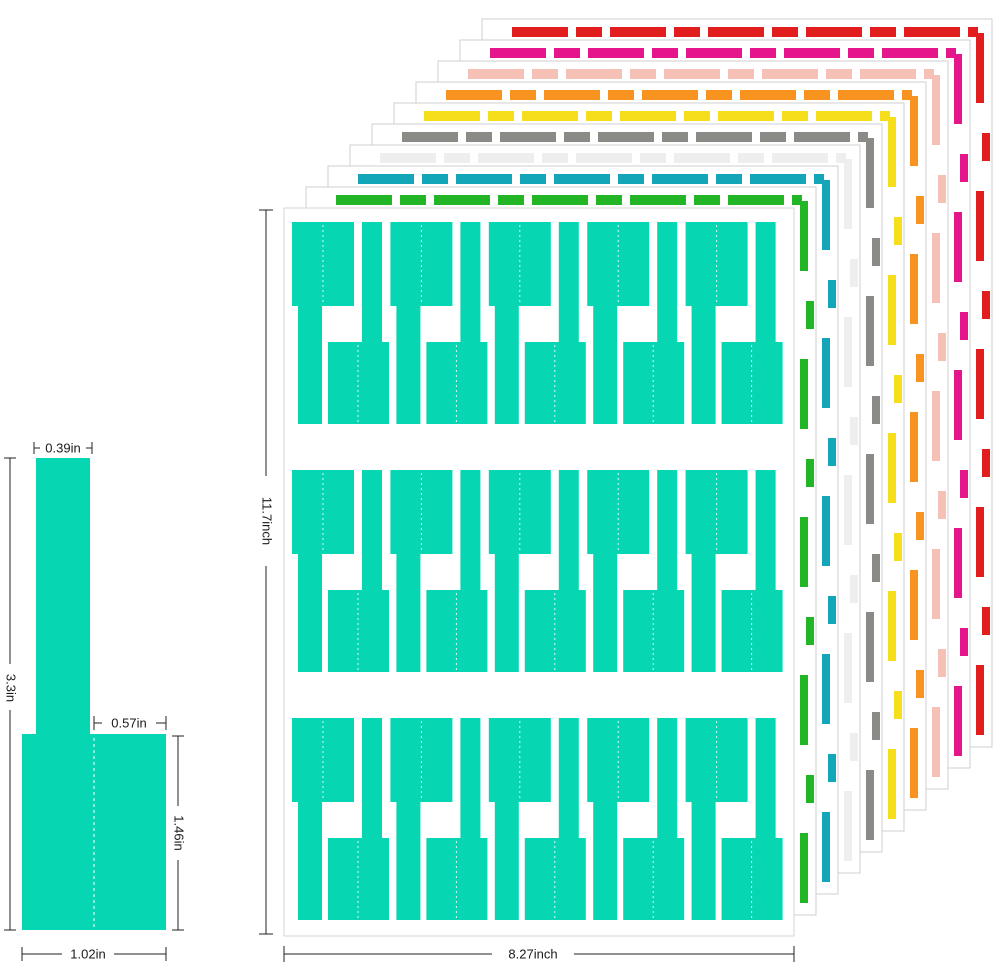  Describe the element at coordinates (266, 521) in the screenshot. I see `sheet-height-label-bg` at that location.